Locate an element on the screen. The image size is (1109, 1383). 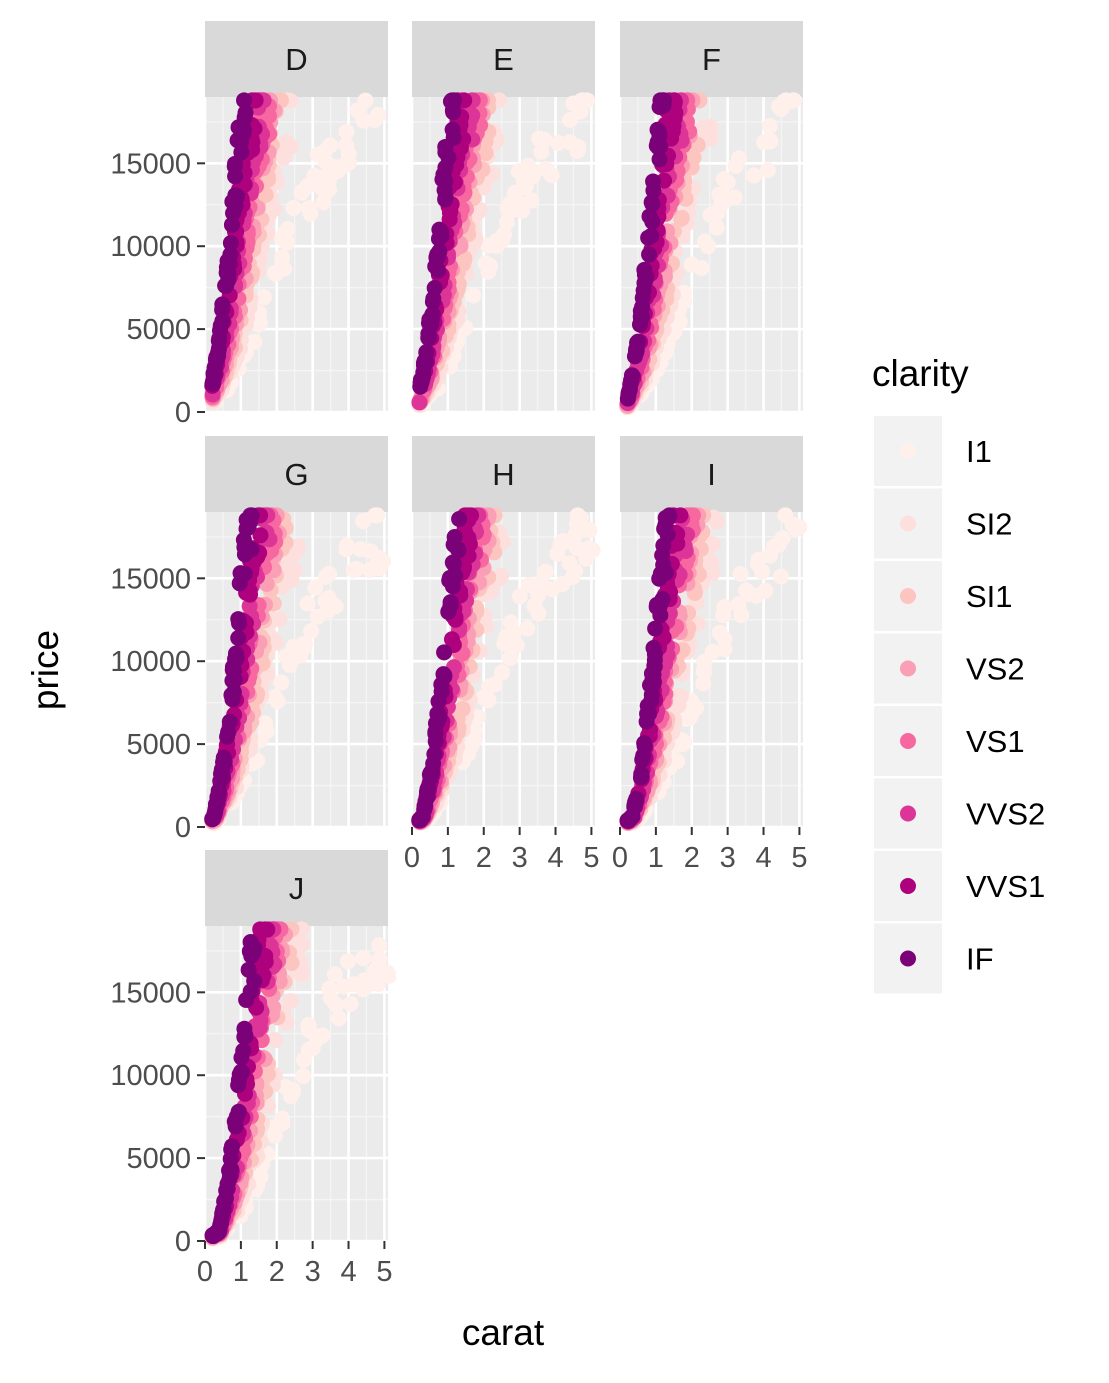
x-tick-label: 5 is located at coordinates (799, 858).